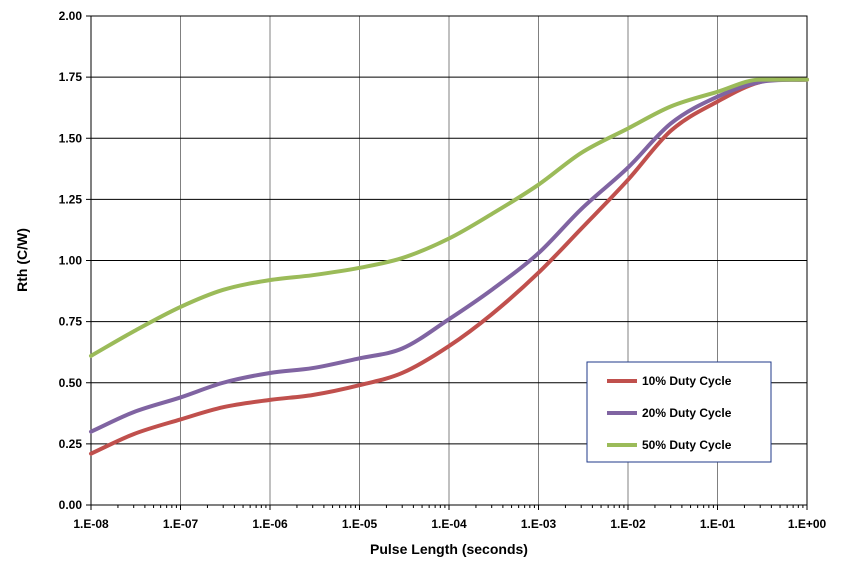 Image resolution: width=846 pixels, height=564 pixels. What do you see at coordinates (181, 524) in the screenshot?
I see `x-tick-label: 1.E-07` at bounding box center [181, 524].